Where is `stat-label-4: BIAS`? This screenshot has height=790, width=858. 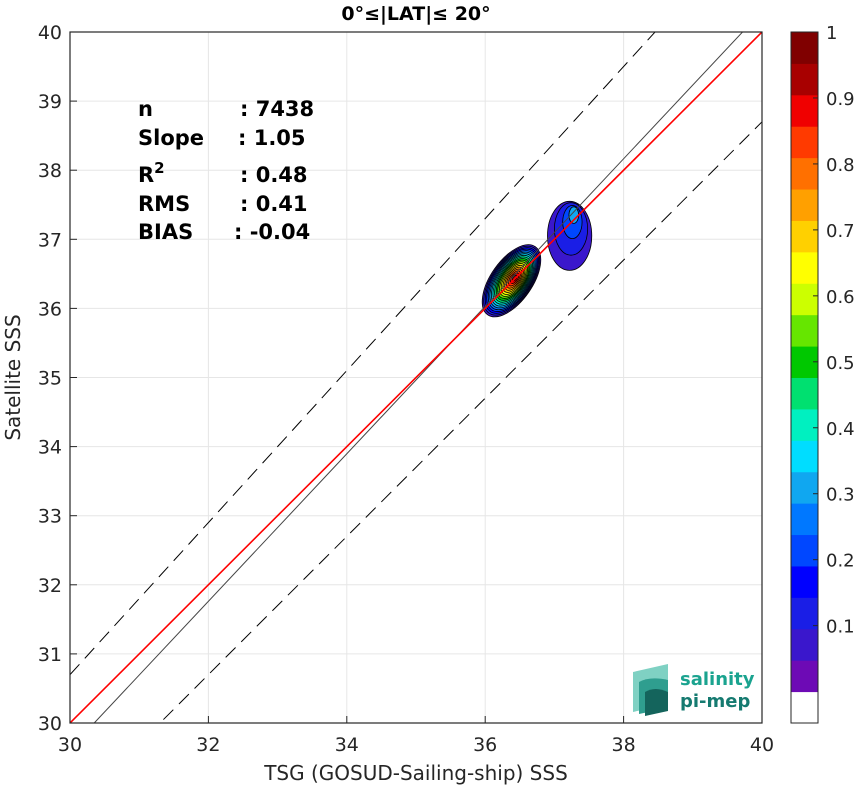 stat-label-4: BIAS is located at coordinates (165, 232).